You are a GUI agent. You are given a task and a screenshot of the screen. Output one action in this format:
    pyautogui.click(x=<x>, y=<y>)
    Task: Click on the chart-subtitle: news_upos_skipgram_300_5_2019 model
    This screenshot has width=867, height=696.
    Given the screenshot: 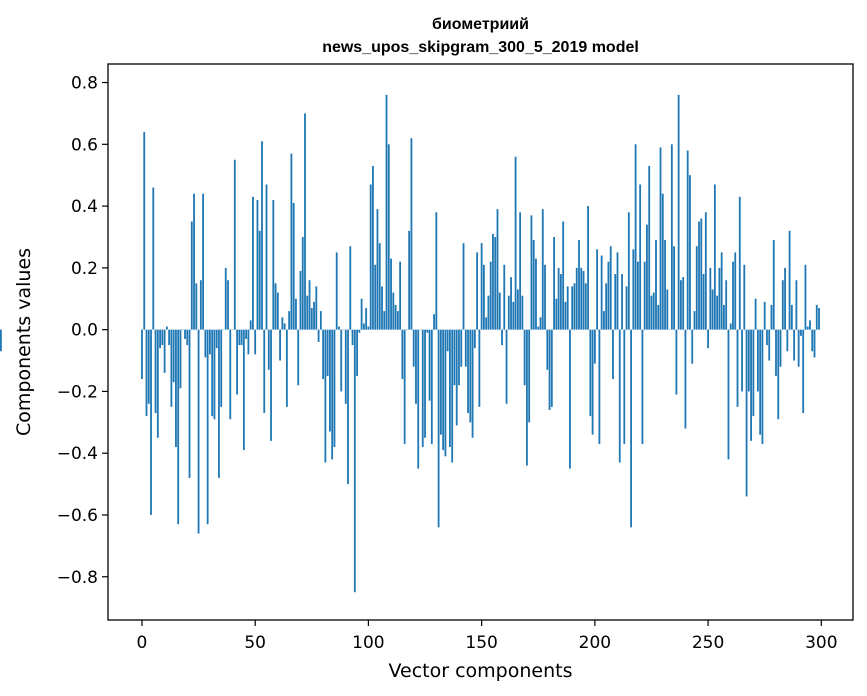 What is the action you would take?
    pyautogui.click(x=480, y=47)
    